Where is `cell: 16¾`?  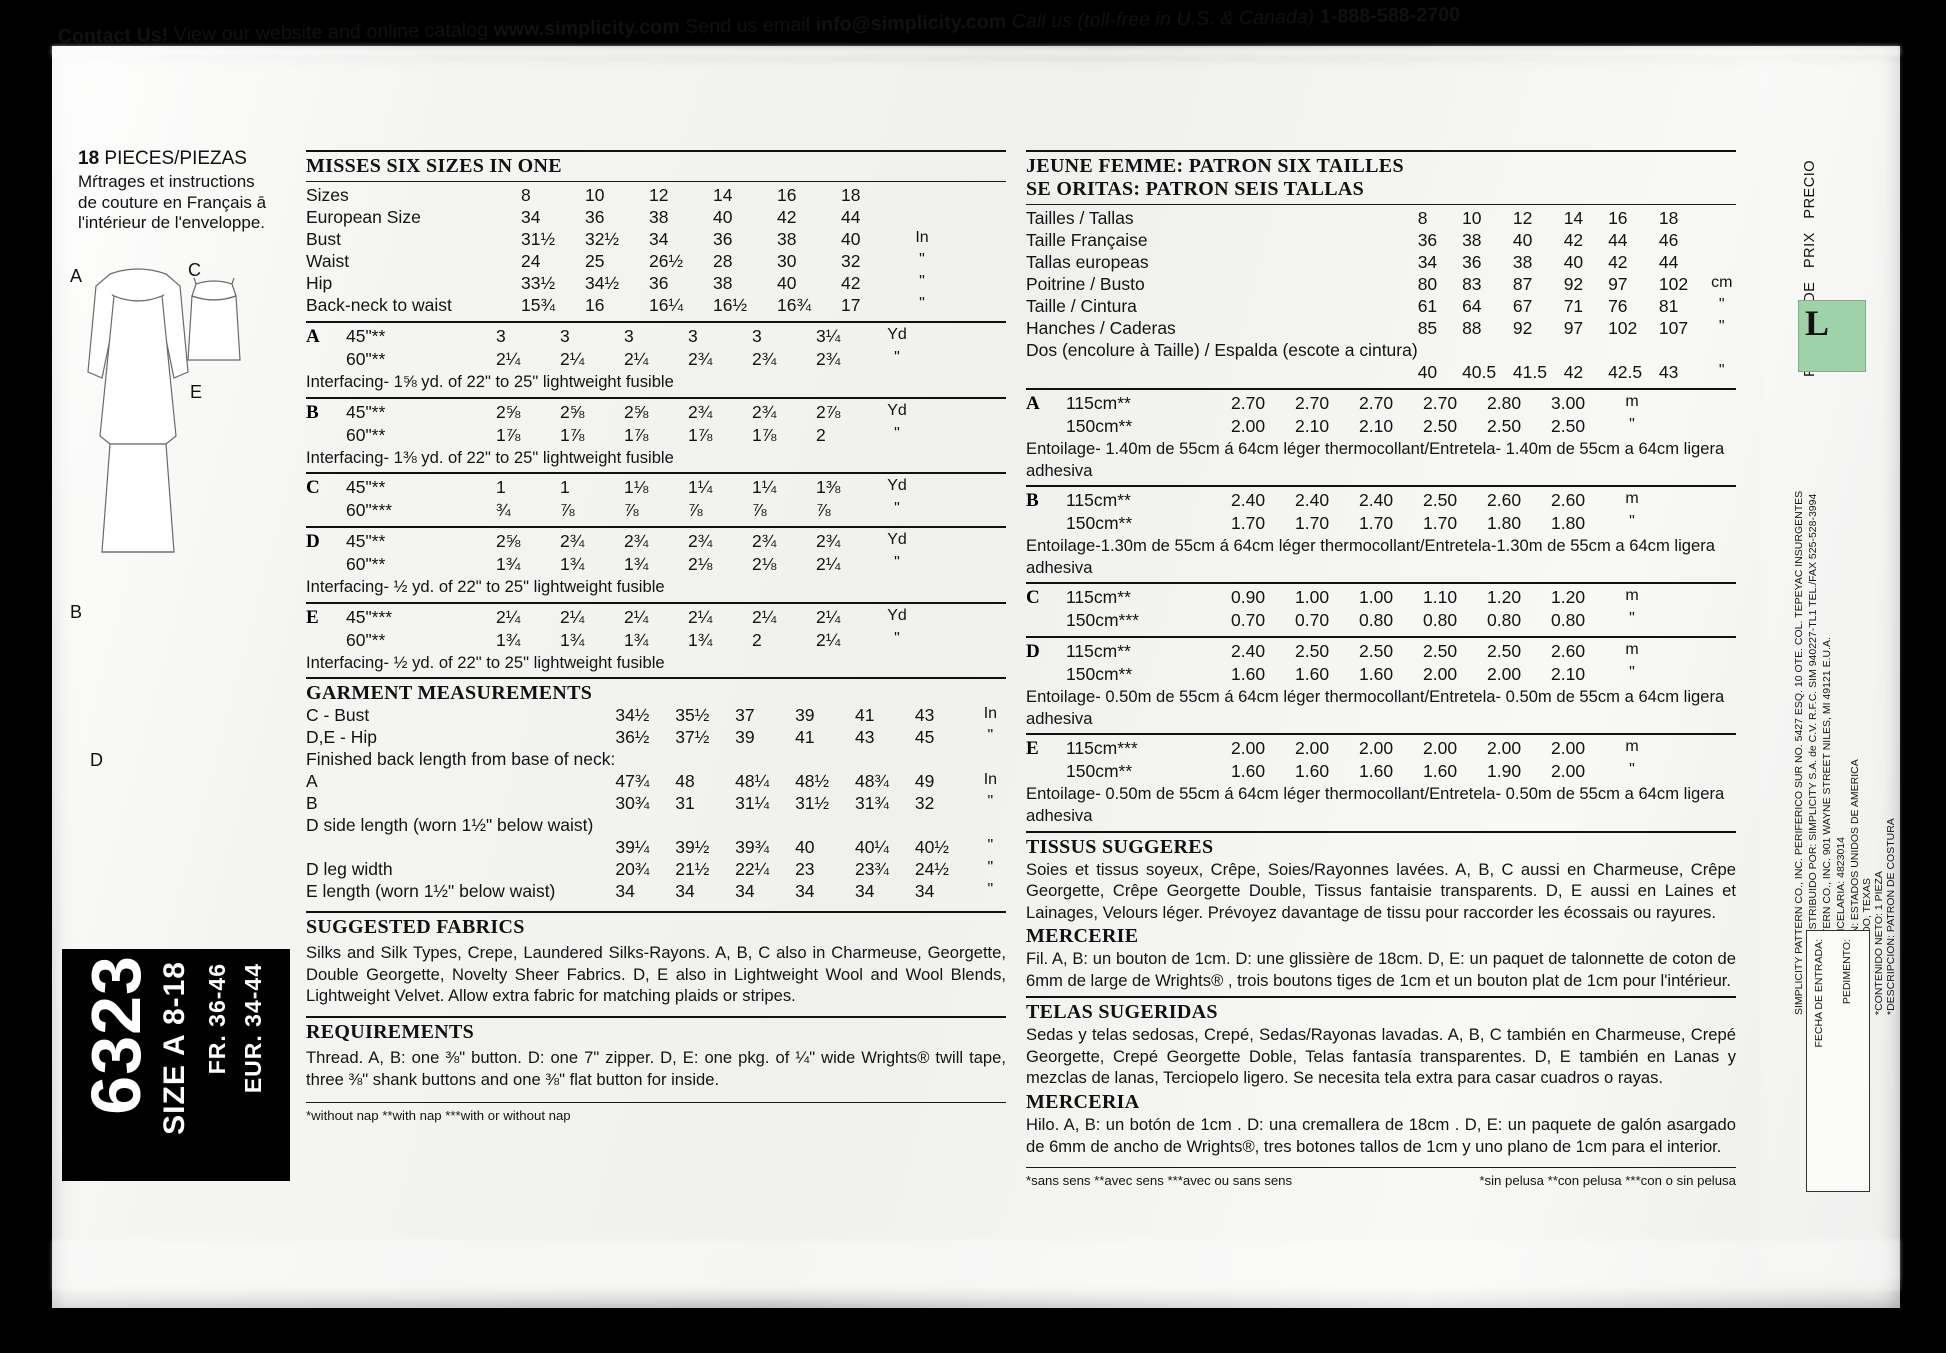
cell: 16¾ is located at coordinates (794, 305).